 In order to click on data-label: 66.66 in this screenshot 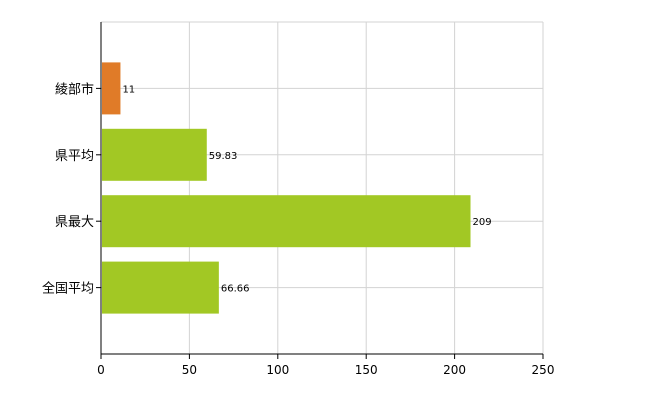, I will do `click(235, 289)`.